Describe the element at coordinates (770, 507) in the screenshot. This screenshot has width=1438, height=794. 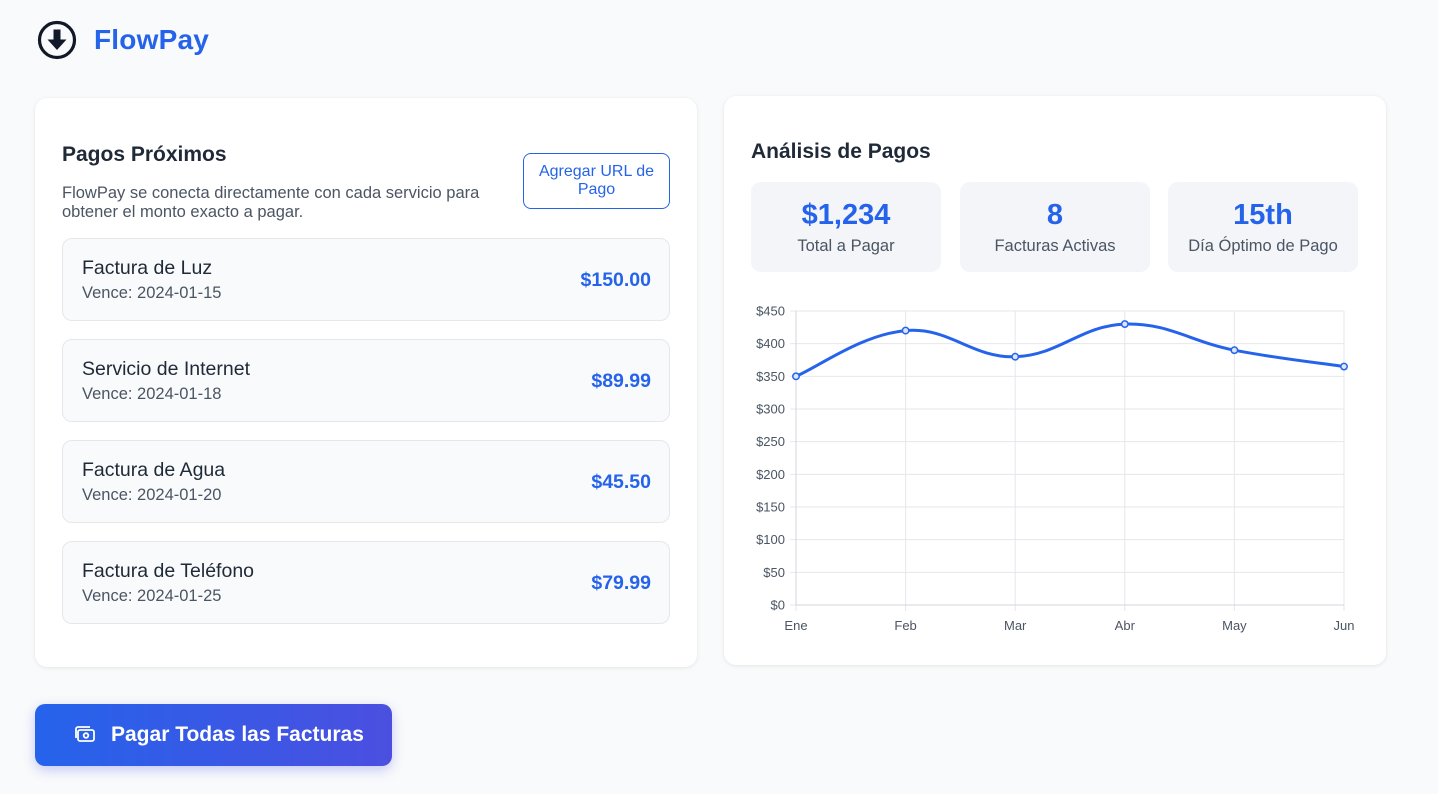
I see `y-tick-label: $150` at that location.